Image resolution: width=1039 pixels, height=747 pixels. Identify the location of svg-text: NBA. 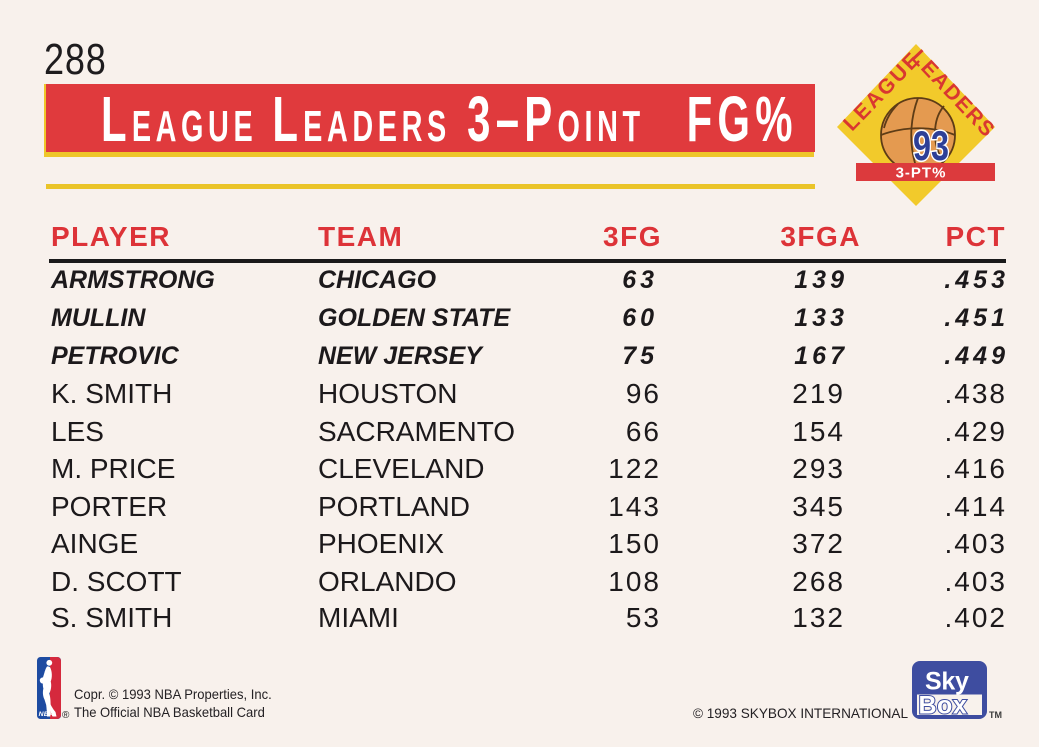
(46, 714).